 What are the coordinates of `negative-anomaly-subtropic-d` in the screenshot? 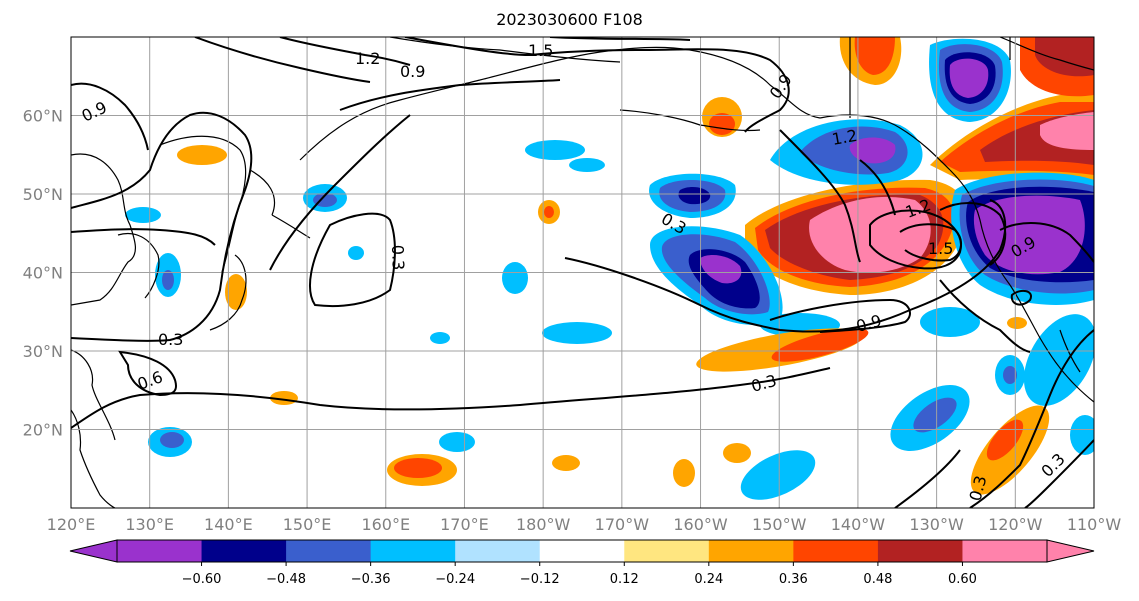 It's located at (1058, 360).